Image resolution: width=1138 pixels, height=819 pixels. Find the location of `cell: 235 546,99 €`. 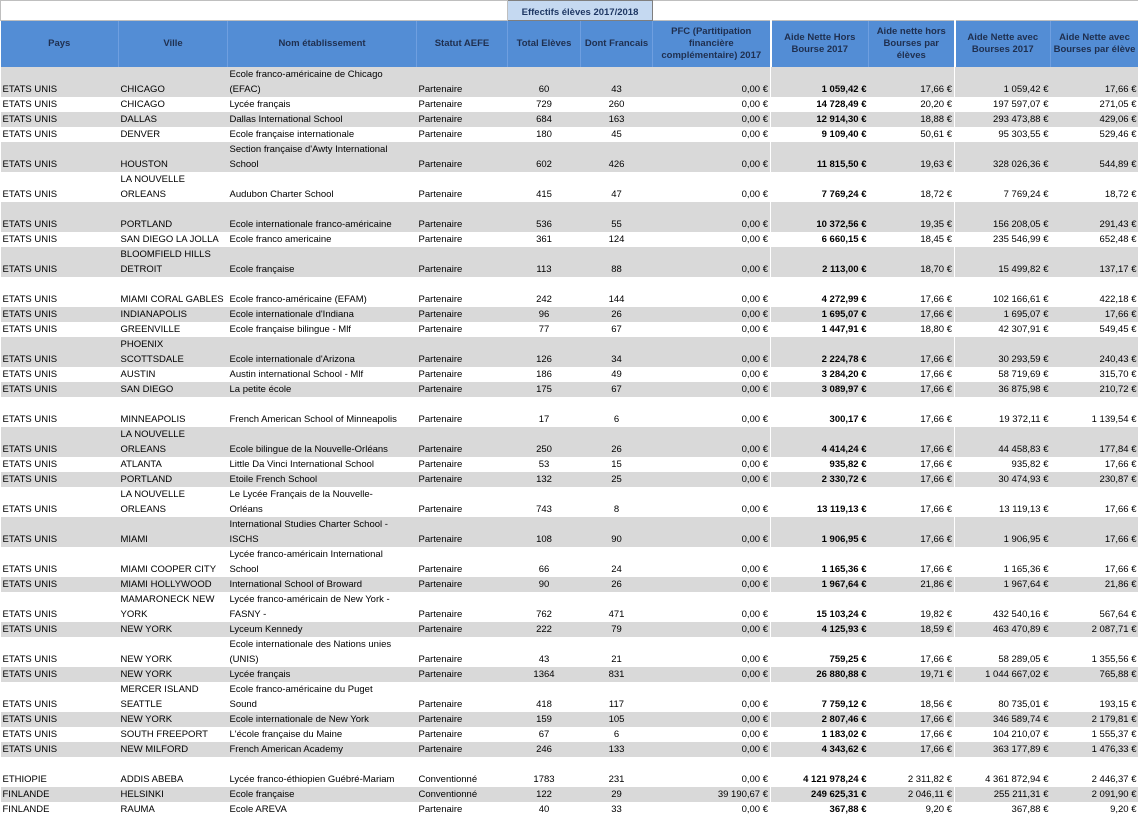

cell: 235 546,99 € is located at coordinates (1021, 239).